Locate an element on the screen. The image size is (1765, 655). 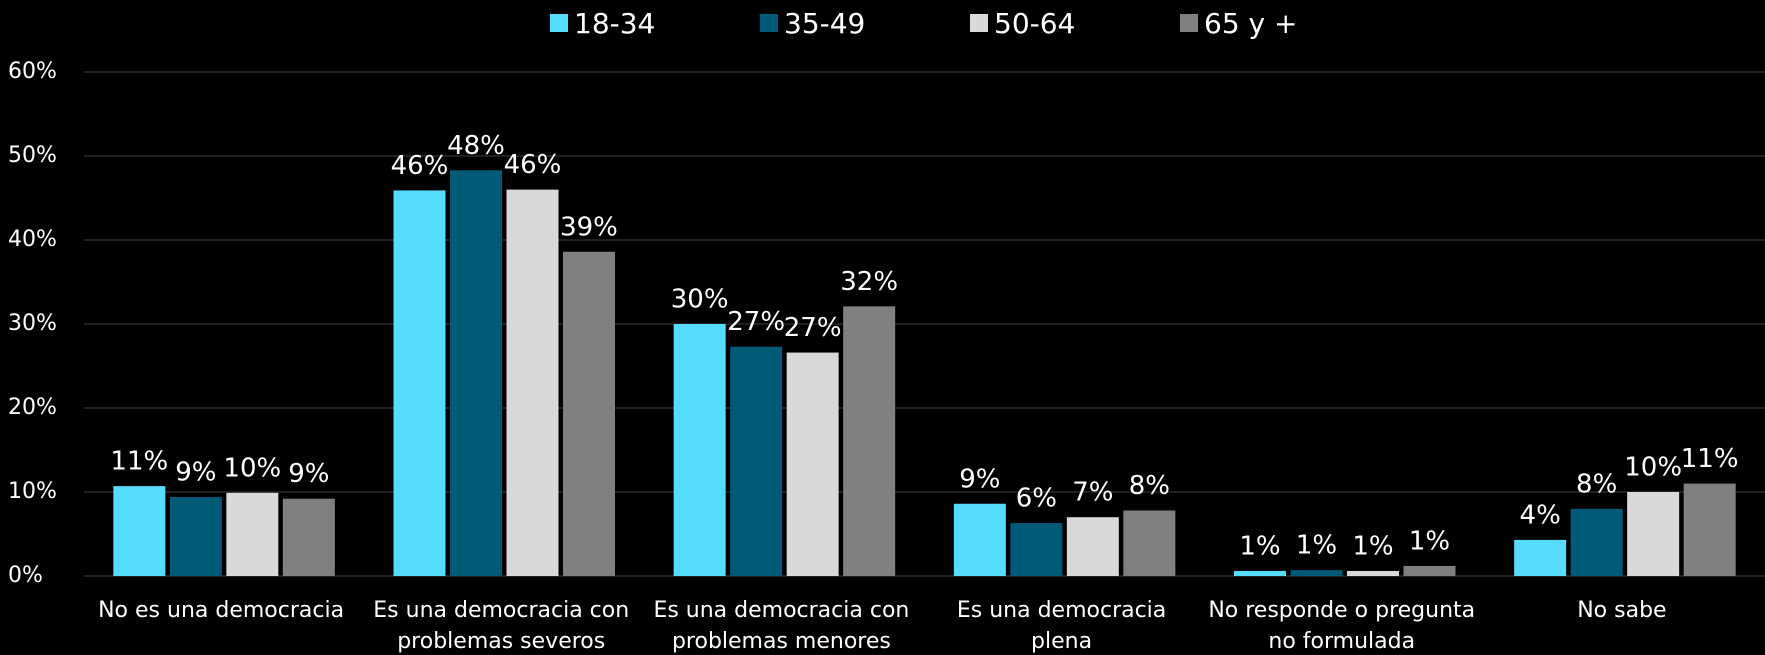
data-label: 4% is located at coordinates (1540, 515).